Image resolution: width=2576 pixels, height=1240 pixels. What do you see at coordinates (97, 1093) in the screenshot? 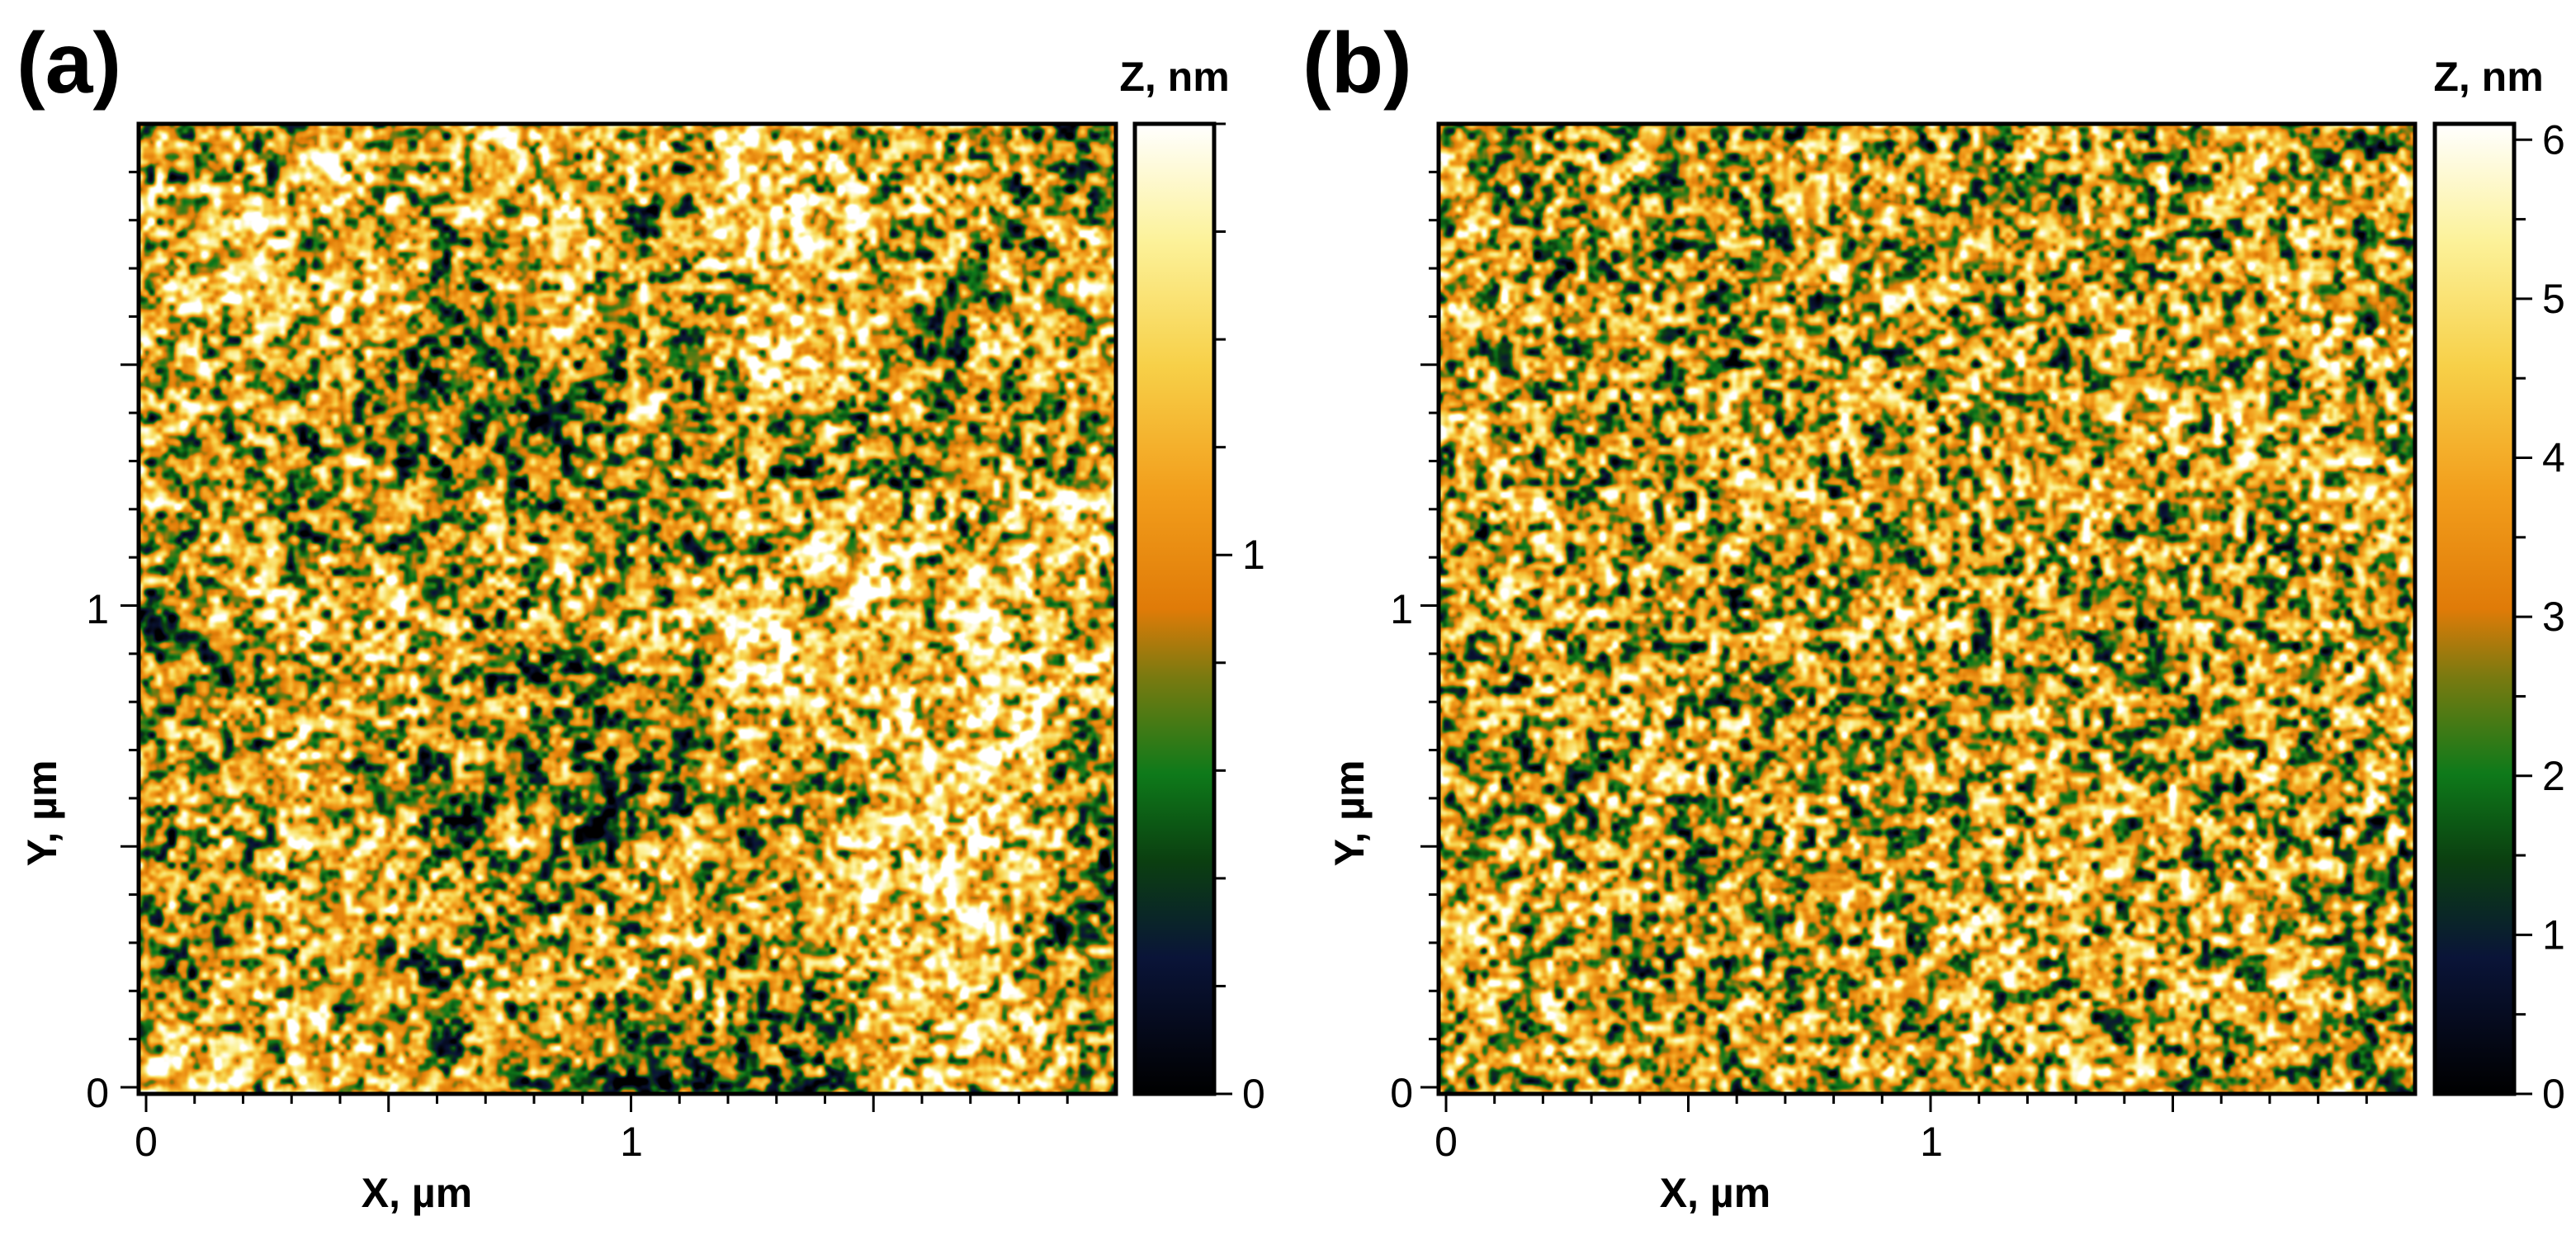
I see `panel-a-y-tick-0: 0` at bounding box center [97, 1093].